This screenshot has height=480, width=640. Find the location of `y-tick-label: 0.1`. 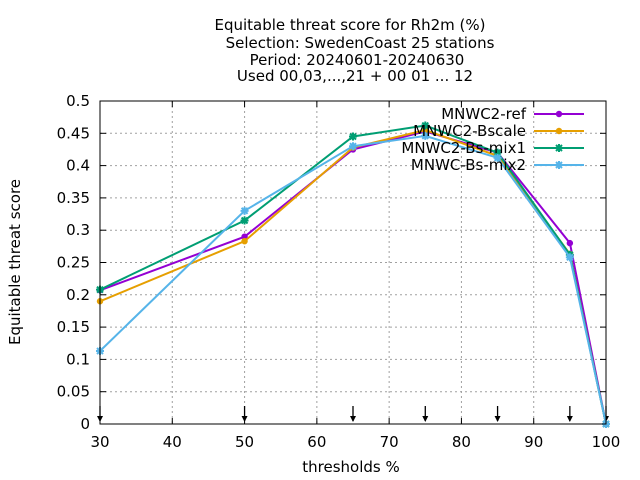

y-tick-label: 0.1 is located at coordinates (78, 359).